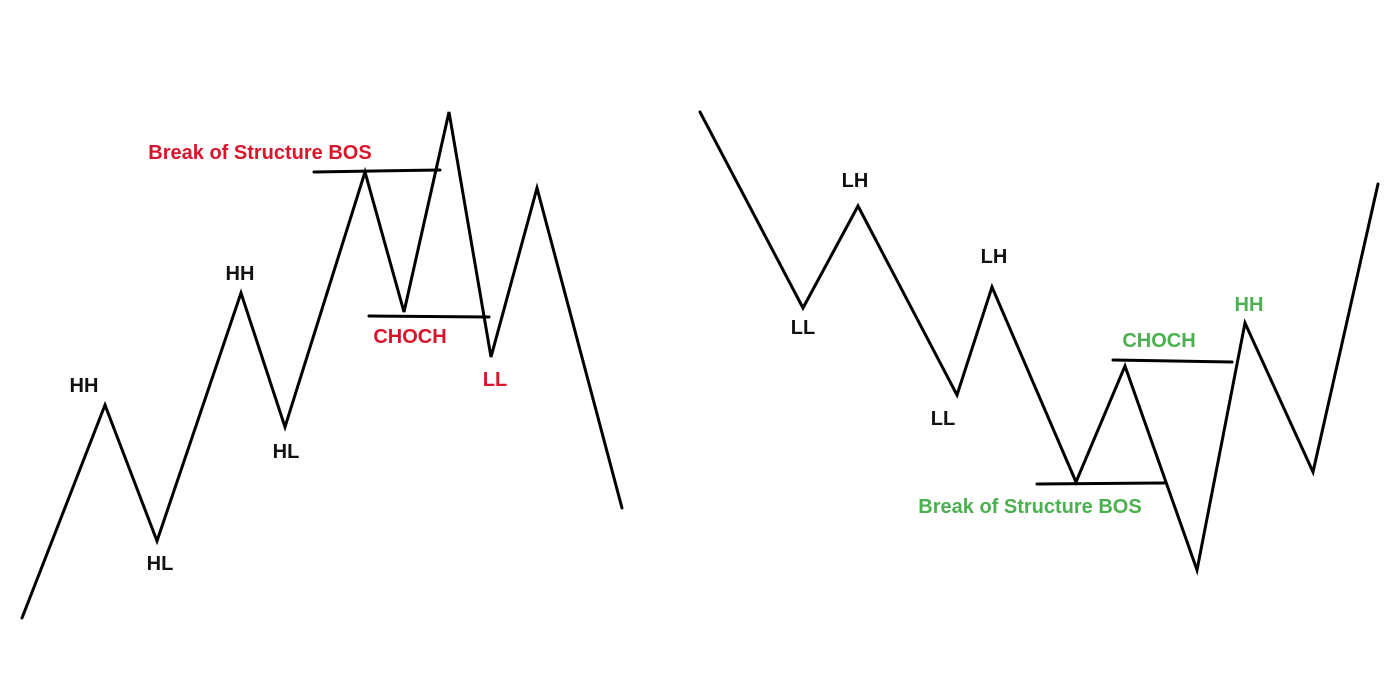 This screenshot has width=1400, height=689. I want to click on left-choch-level-line, so click(429, 316).